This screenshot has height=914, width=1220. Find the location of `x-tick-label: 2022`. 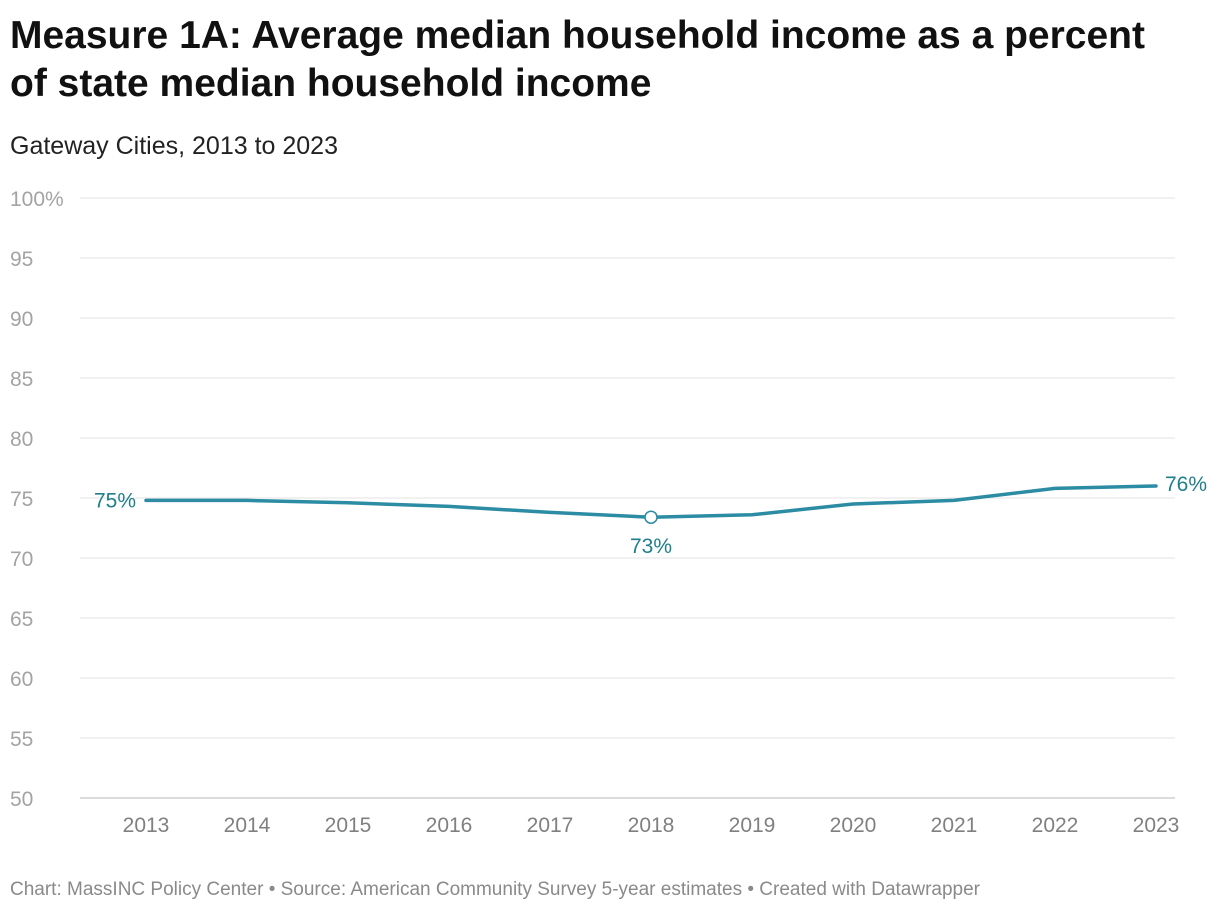

x-tick-label: 2022 is located at coordinates (1055, 825).